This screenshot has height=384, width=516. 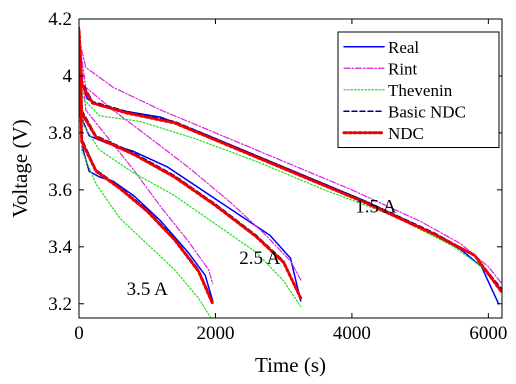 I want to click on legend-label-rint: Rint, so click(x=403, y=68).